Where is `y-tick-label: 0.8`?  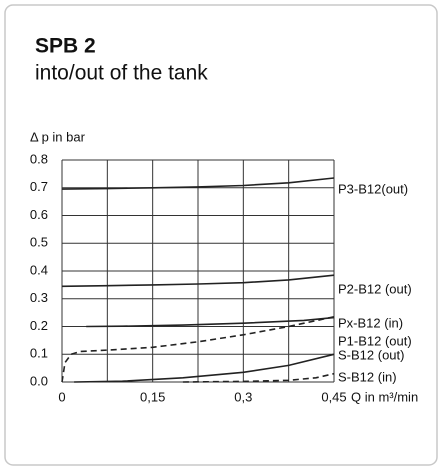
y-tick-label: 0.8 is located at coordinates (39, 158).